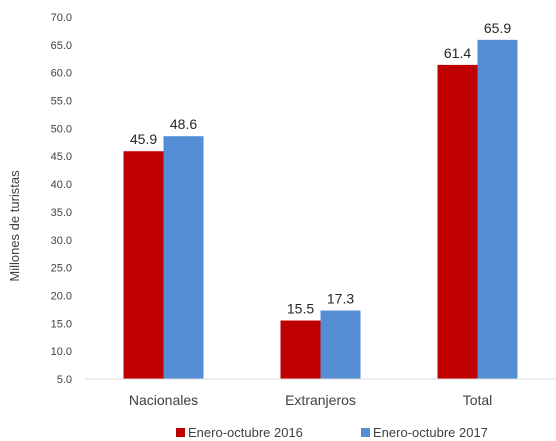  What do you see at coordinates (300, 309) in the screenshot?
I see `data-label: 15.5` at bounding box center [300, 309].